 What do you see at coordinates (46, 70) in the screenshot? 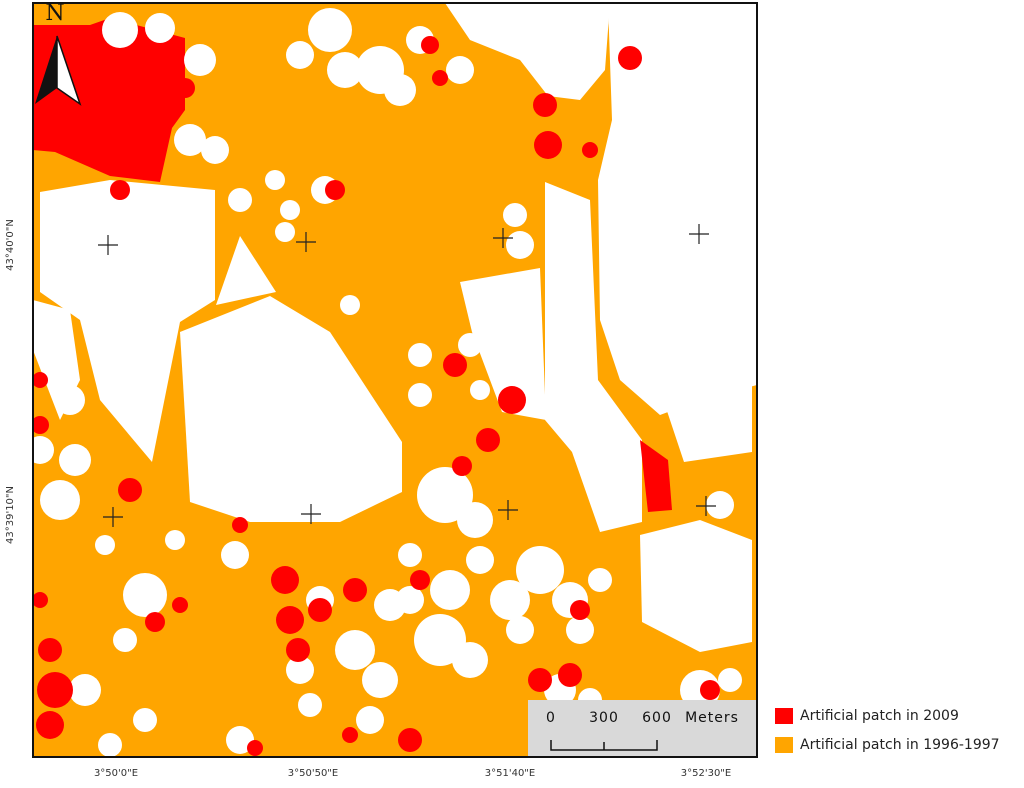
I see `arrow-left` at bounding box center [46, 70].